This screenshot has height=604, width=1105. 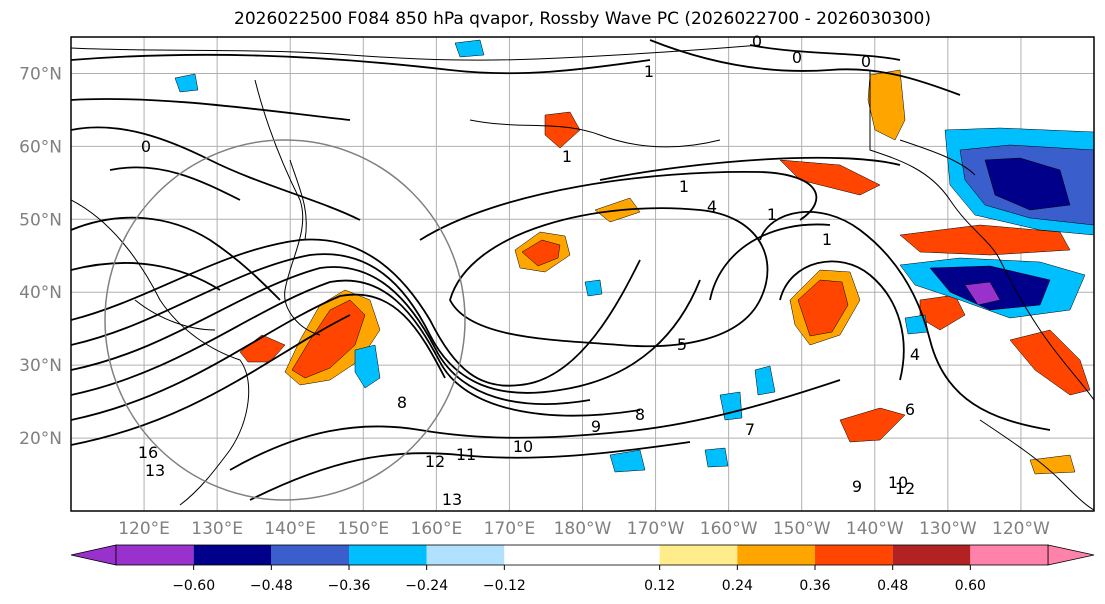 I want to click on anomaly-strong-japan, so click(x=328, y=339).